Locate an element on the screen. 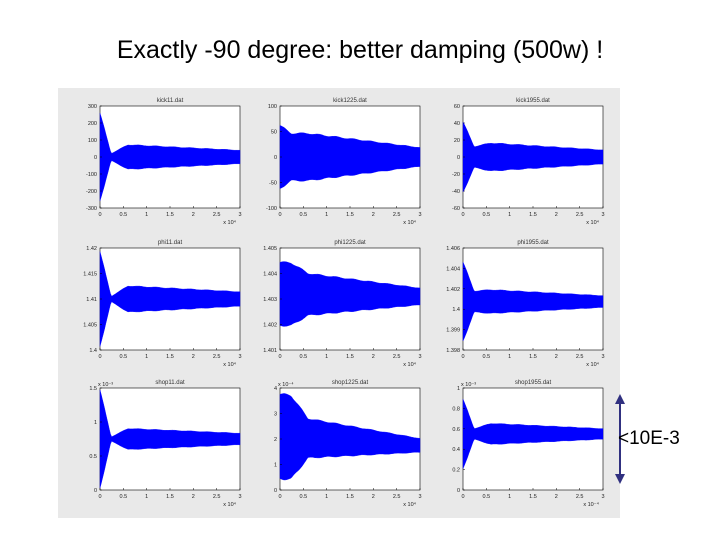 The height and width of the screenshot is (540, 720). y-tick-label: -300 is located at coordinates (91, 209).